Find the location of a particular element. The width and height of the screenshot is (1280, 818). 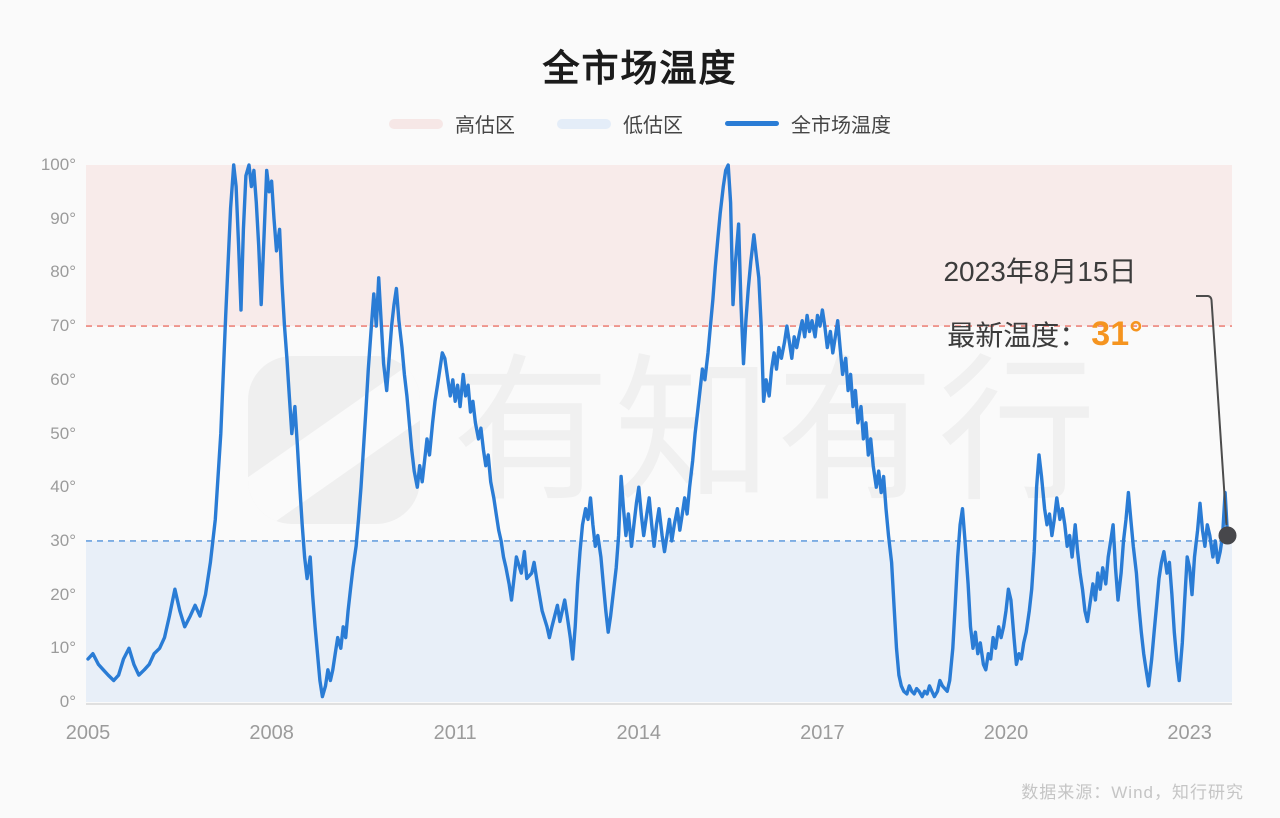

y-axis-tick-label: 0° is located at coordinates (67, 701).